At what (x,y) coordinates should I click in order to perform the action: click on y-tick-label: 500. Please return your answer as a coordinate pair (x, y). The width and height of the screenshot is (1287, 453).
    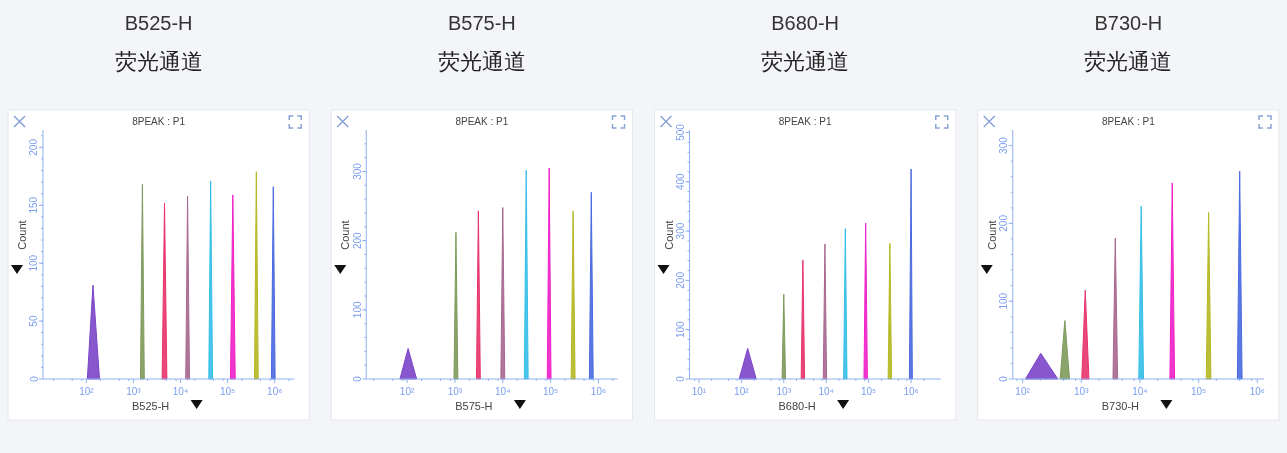
    Looking at the image, I should click on (680, 132).